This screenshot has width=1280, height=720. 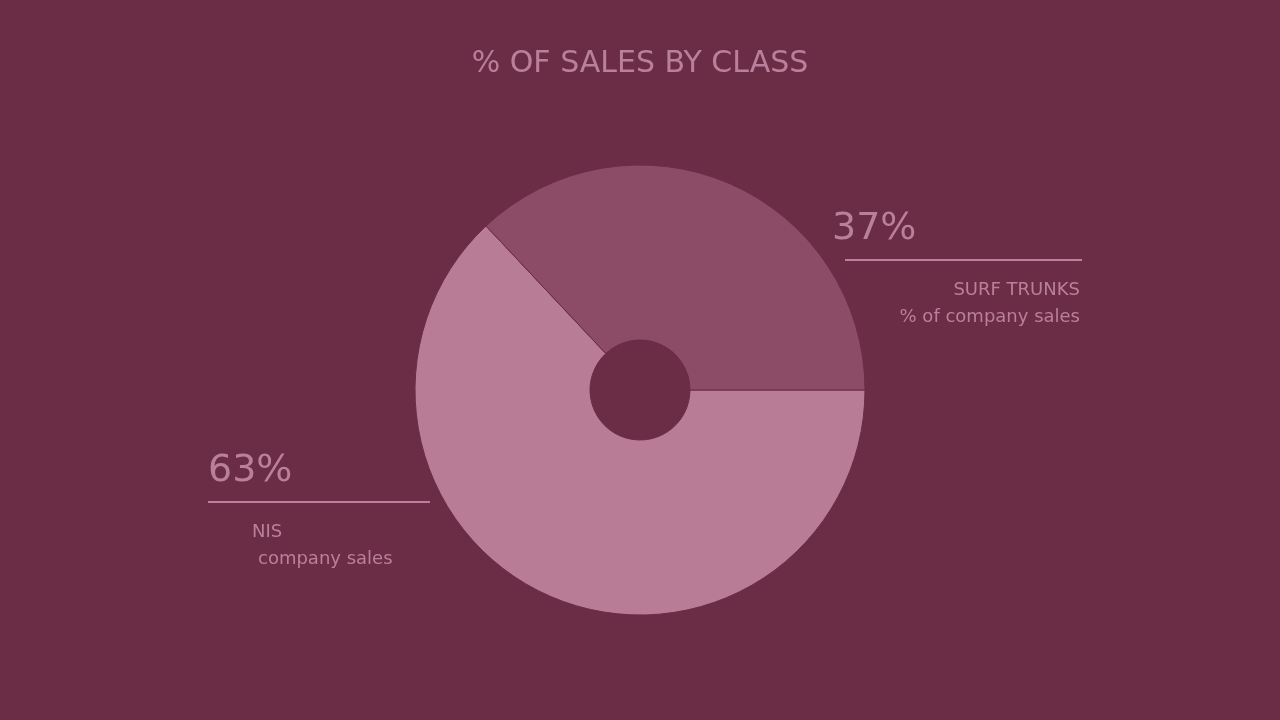 What do you see at coordinates (989, 315) in the screenshot?
I see `text: % of company sales` at bounding box center [989, 315].